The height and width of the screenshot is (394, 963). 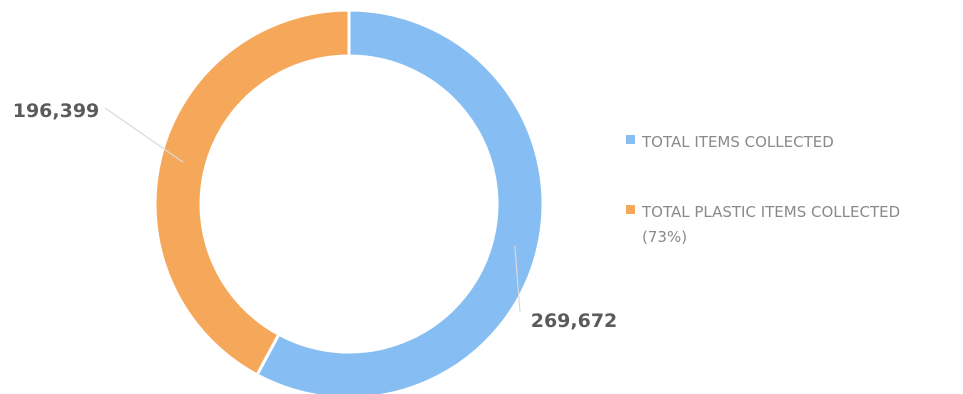 What do you see at coordinates (770, 212) in the screenshot?
I see `legend-label-1-line-0: TOTAL PLASTIC ITEMS COLLECTED` at bounding box center [770, 212].